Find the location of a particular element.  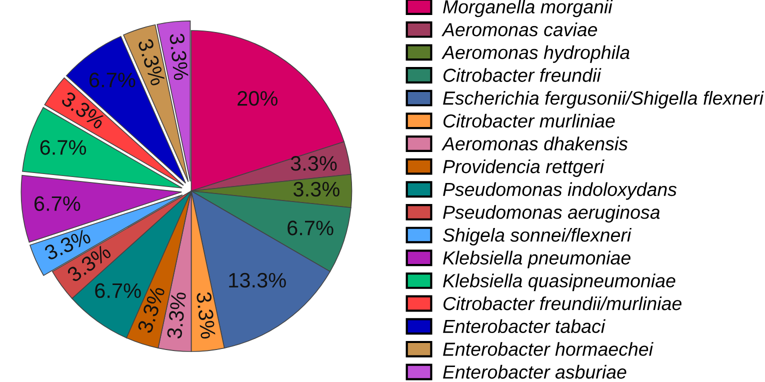

data-label: 13.3% is located at coordinates (257, 280).